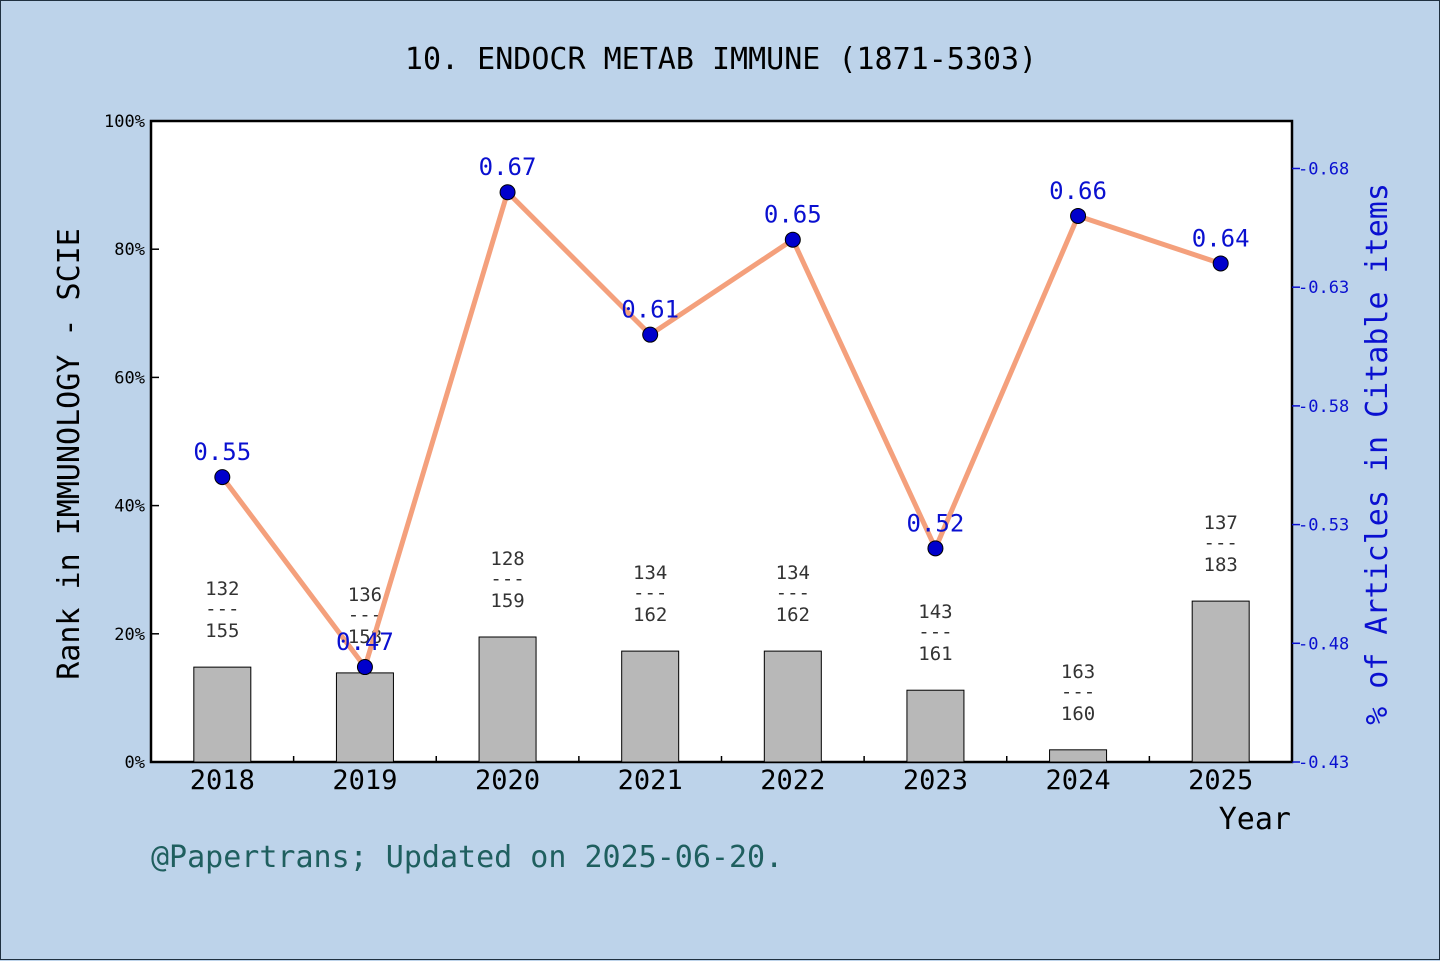 The height and width of the screenshot is (961, 1440). Describe the element at coordinates (1220, 780) in the screenshot. I see `x-tick-label: 2025` at that location.